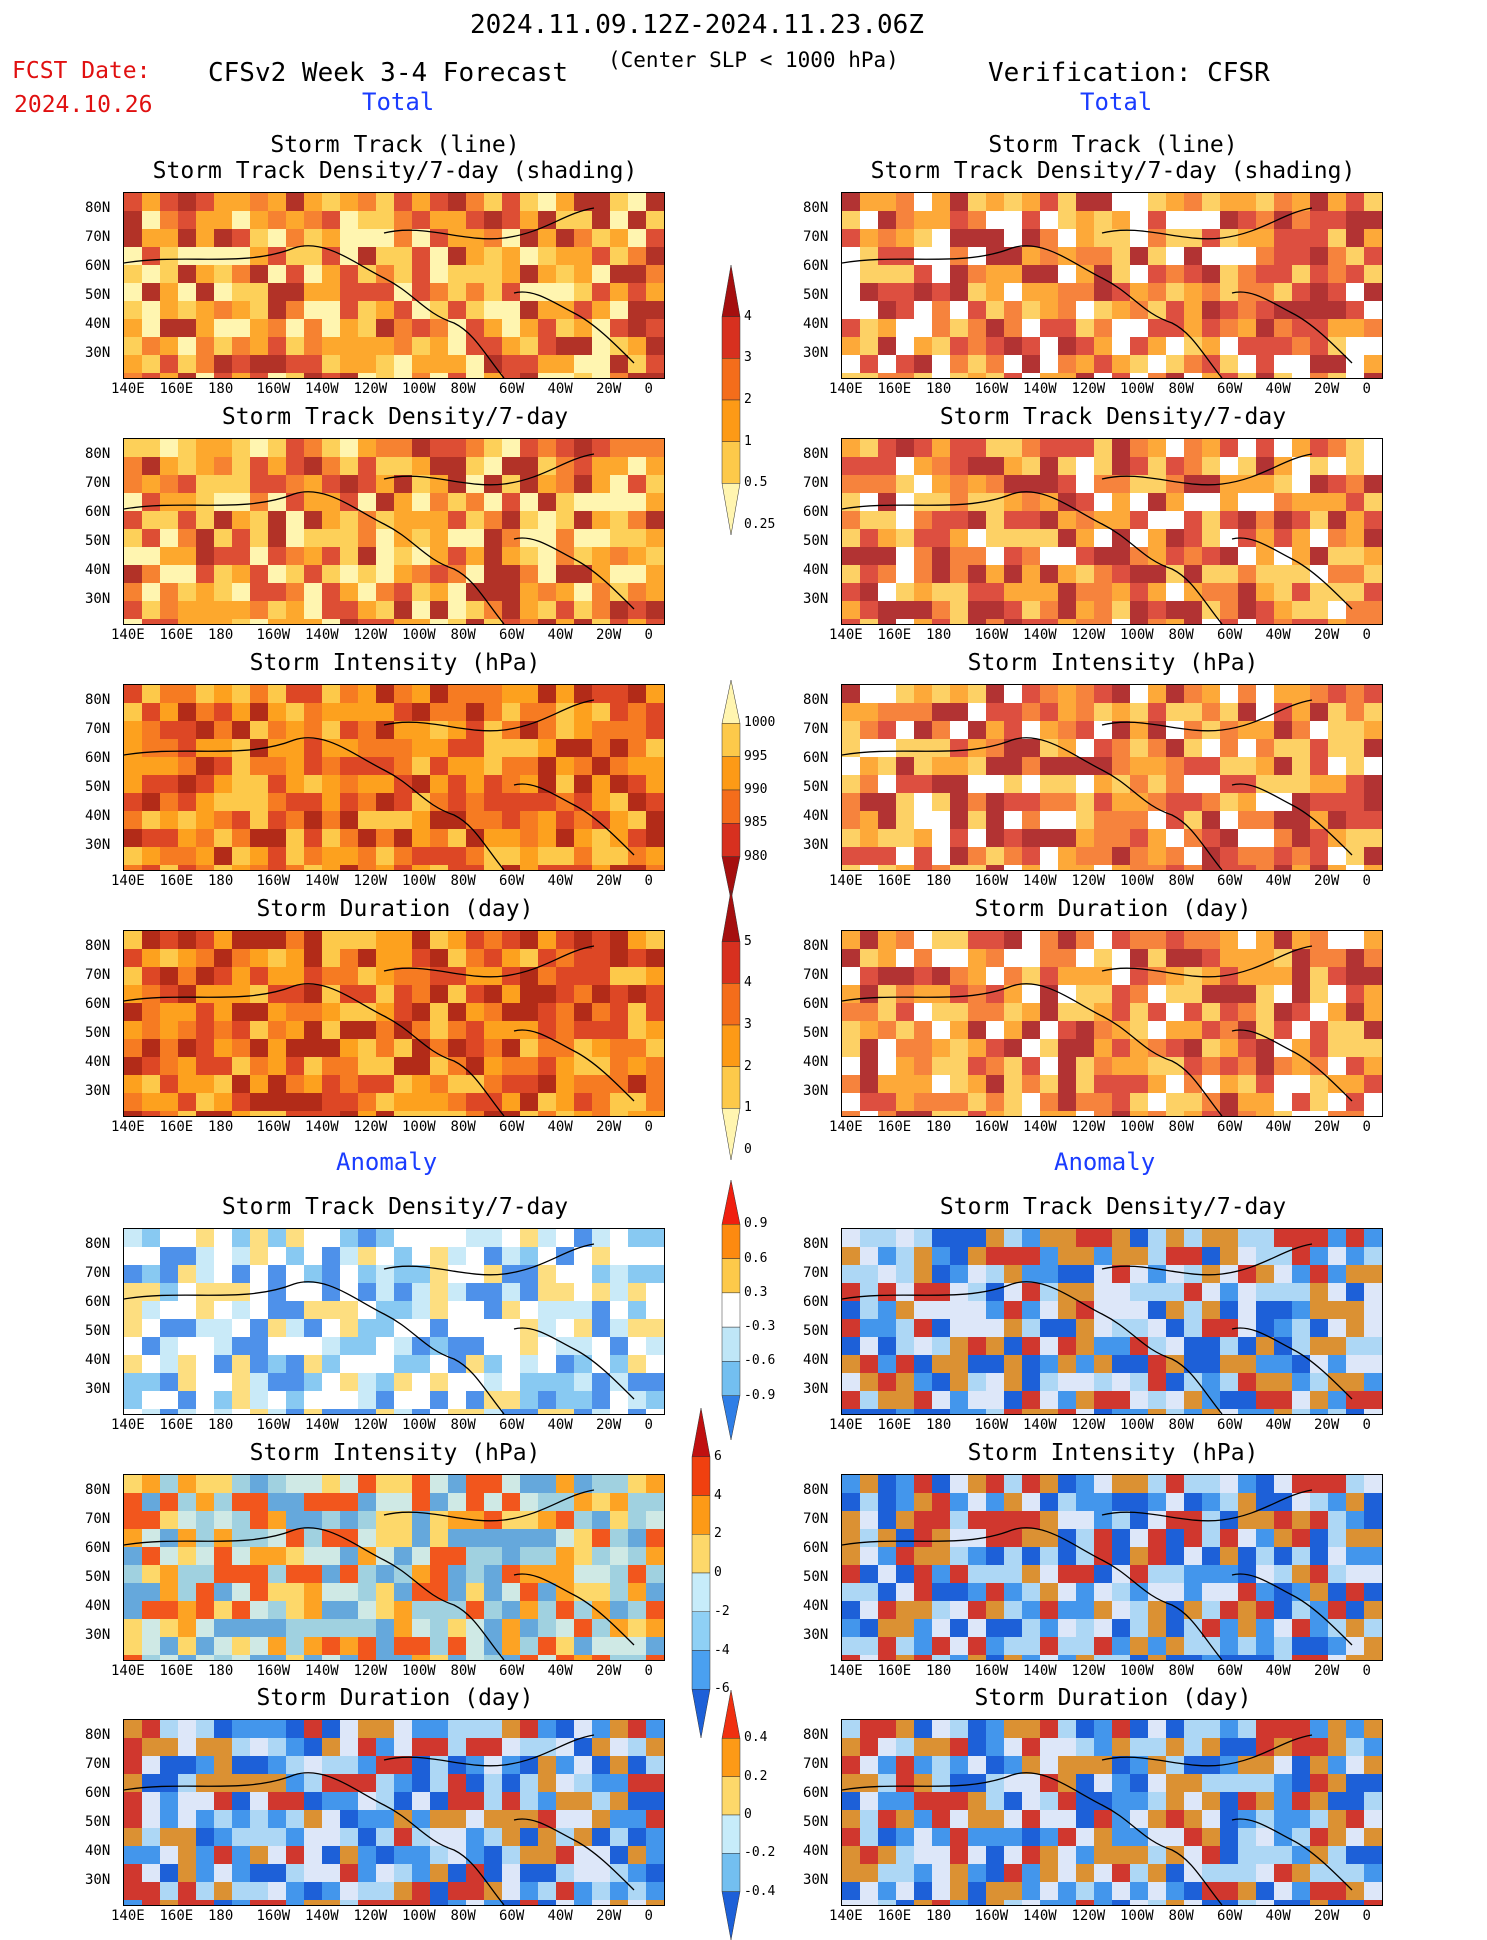 The image size is (1487, 1940). Describe the element at coordinates (756, 789) in the screenshot. I see `colorbar-label: 990` at that location.